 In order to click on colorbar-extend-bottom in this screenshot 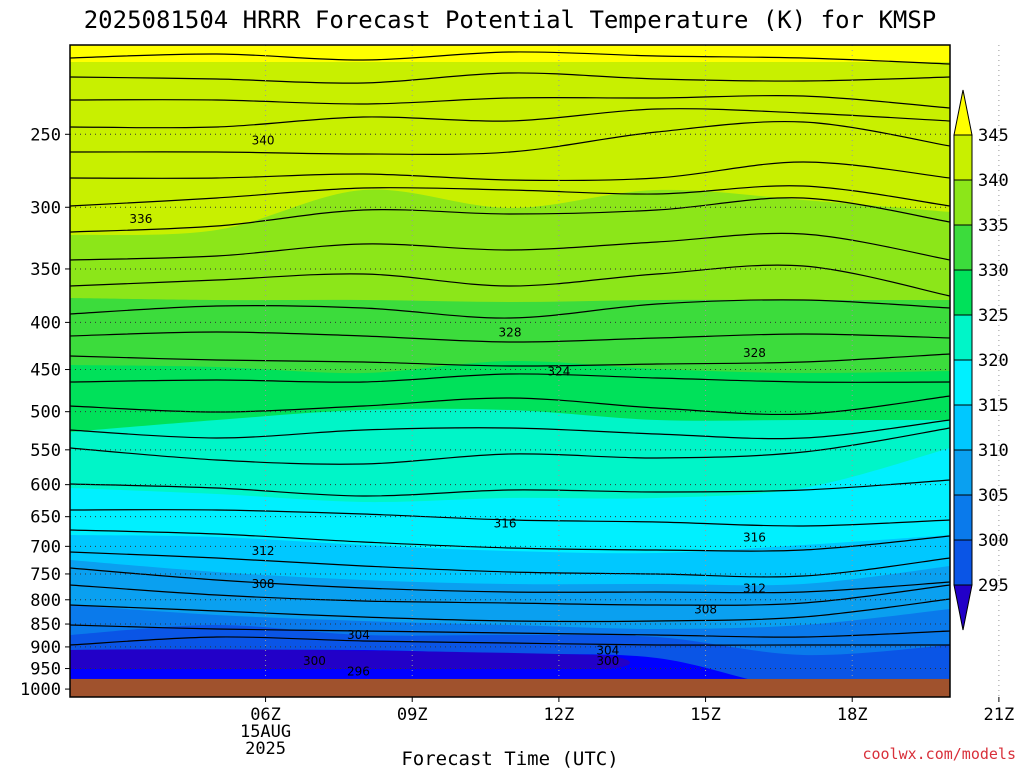, I will do `click(963, 607)`.